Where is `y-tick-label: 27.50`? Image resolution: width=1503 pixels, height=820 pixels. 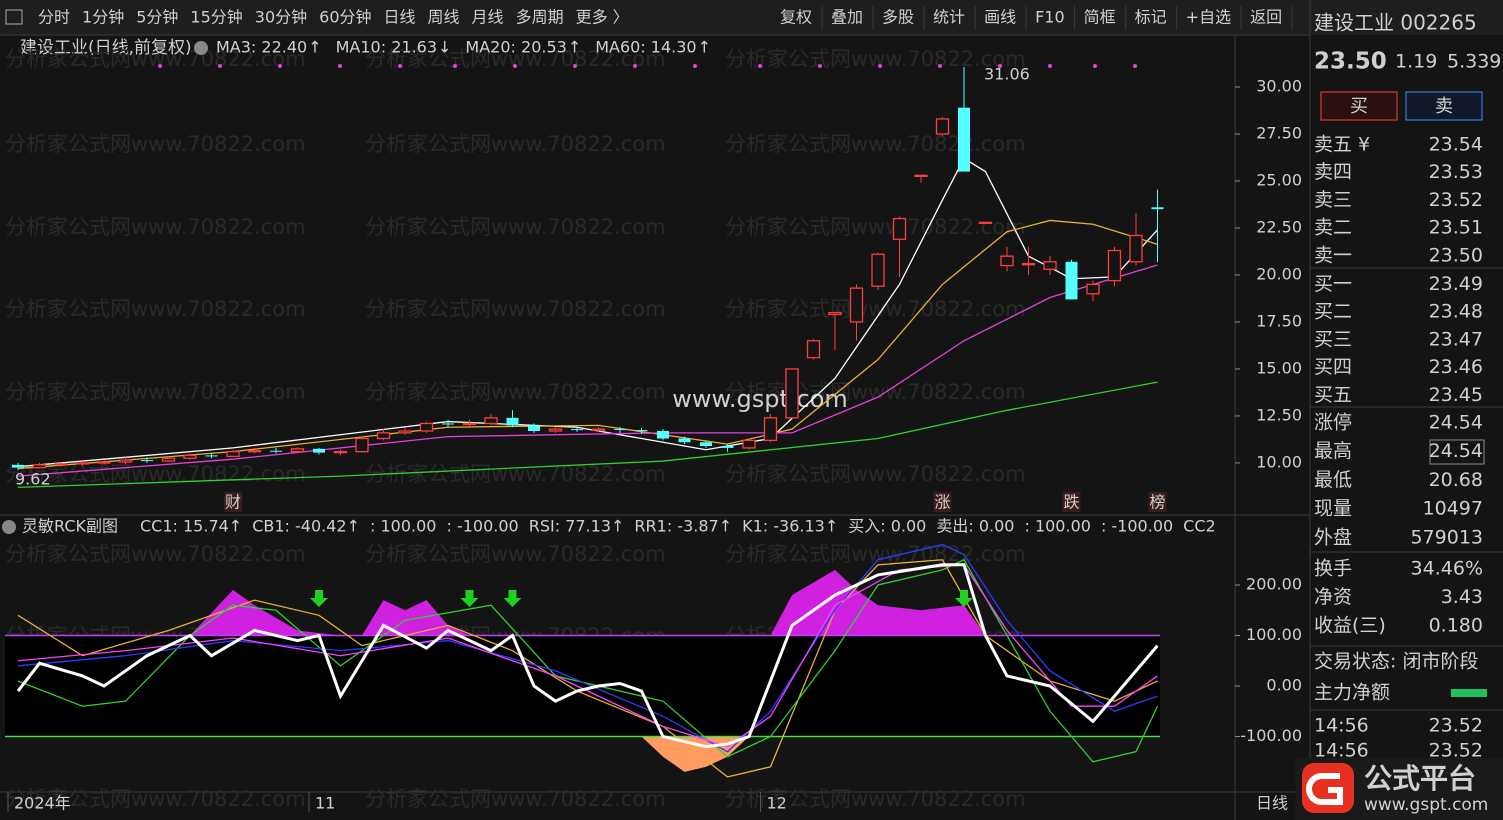 y-tick-label: 27.50 is located at coordinates (1279, 132).